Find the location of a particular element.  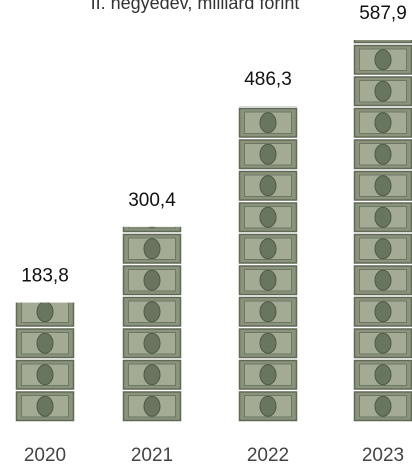

value-label: 486,3 is located at coordinates (268, 79).